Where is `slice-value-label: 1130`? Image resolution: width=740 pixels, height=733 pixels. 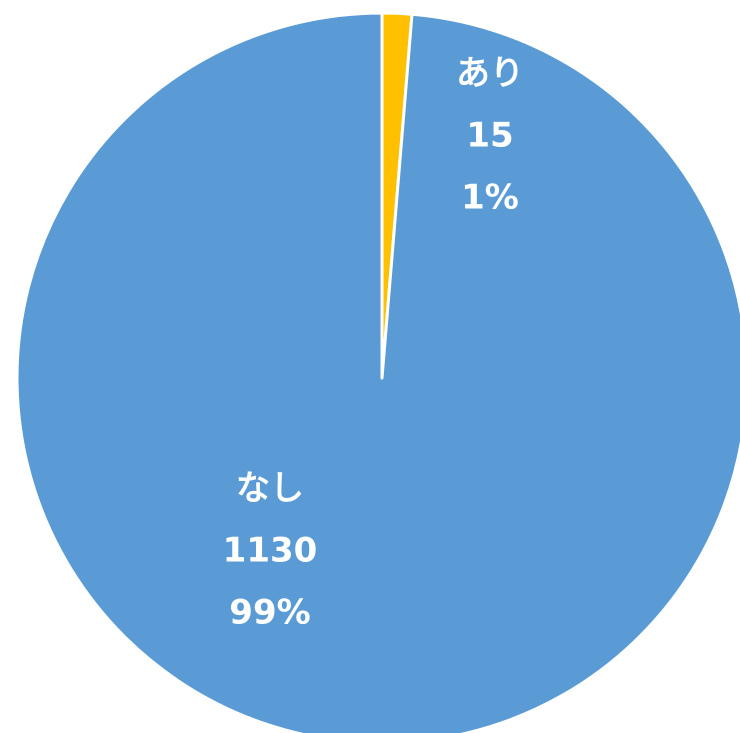
slice-value-label: 1130 is located at coordinates (270, 551).